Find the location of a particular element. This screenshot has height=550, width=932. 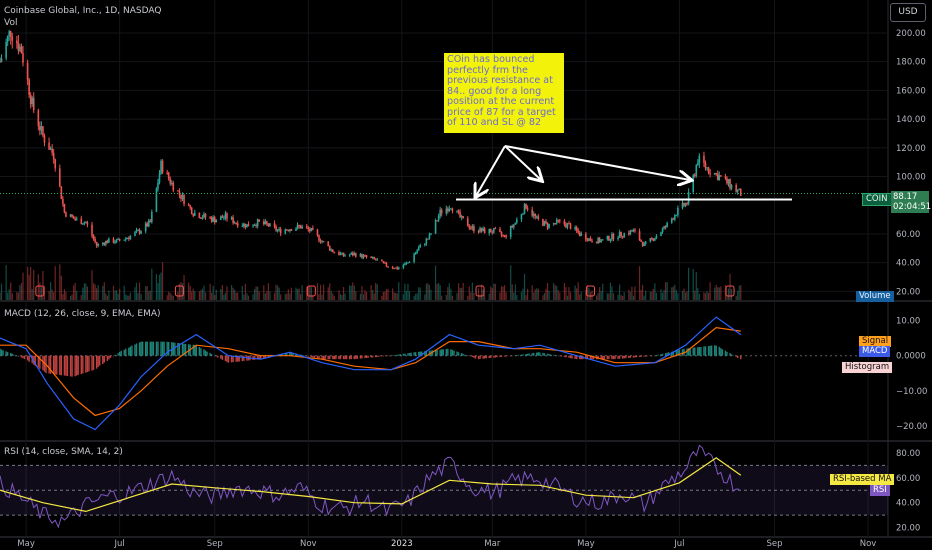

rsi-axis-label: 60.00 is located at coordinates (908, 479).